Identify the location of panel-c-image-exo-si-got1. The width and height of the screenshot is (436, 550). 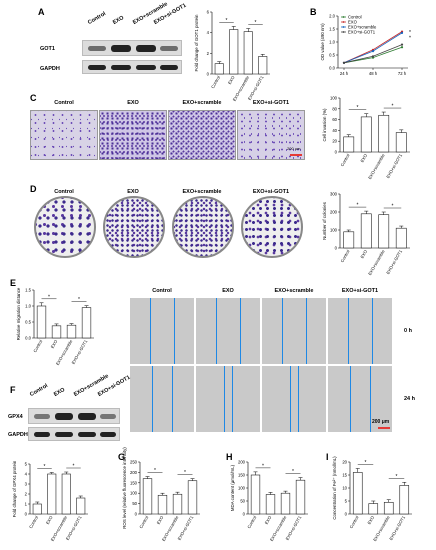
(271, 135).